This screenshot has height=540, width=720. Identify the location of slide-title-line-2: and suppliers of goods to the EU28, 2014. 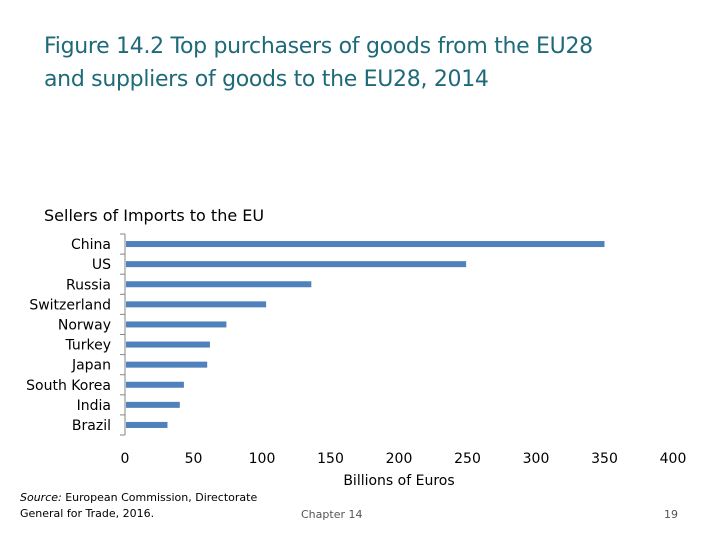
(266, 79).